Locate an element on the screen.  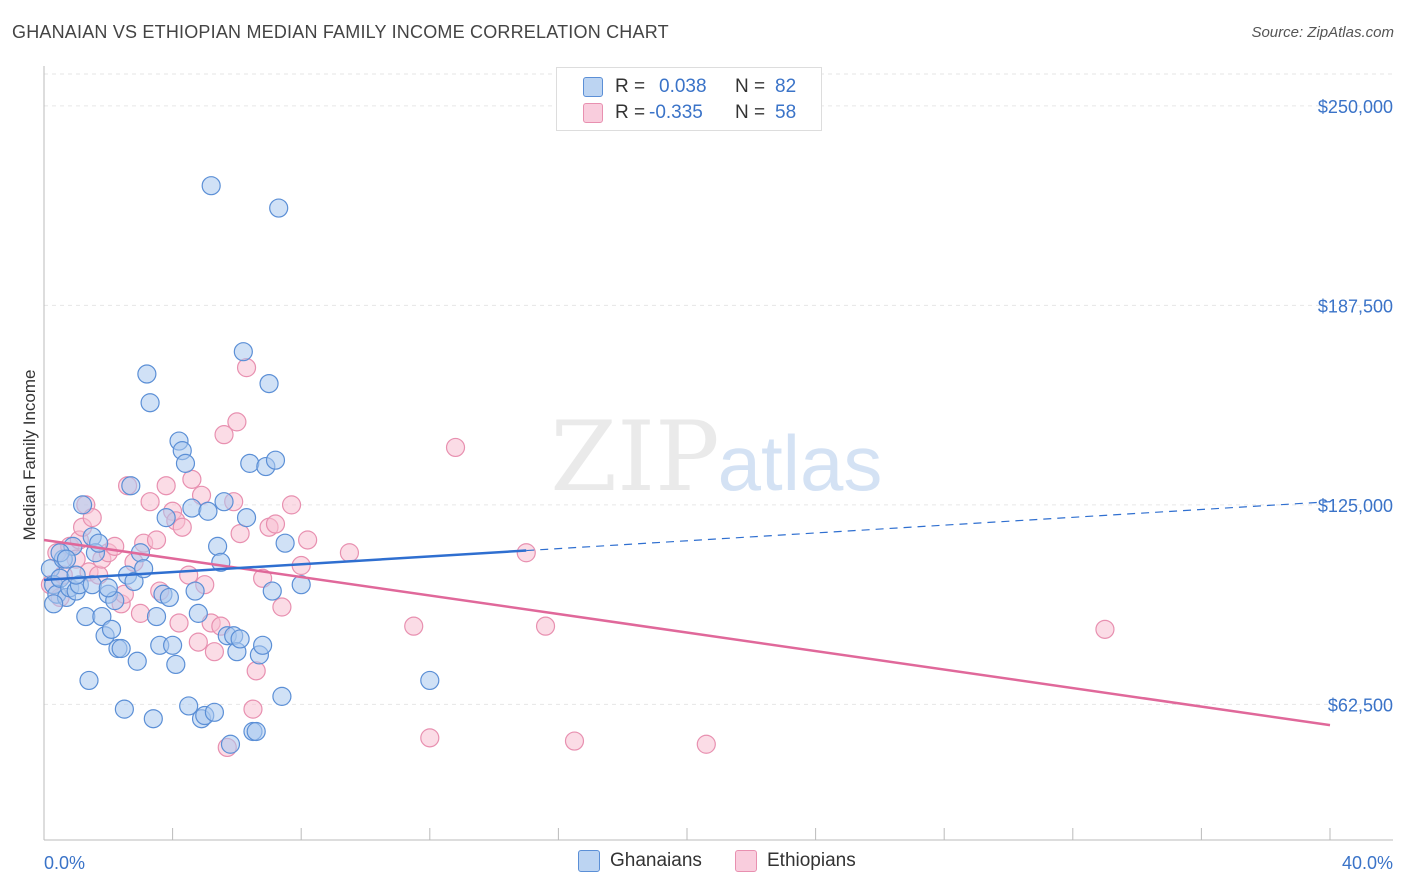
source-label: Source: ZipAtlas.com is located at coordinates (1322, 32).